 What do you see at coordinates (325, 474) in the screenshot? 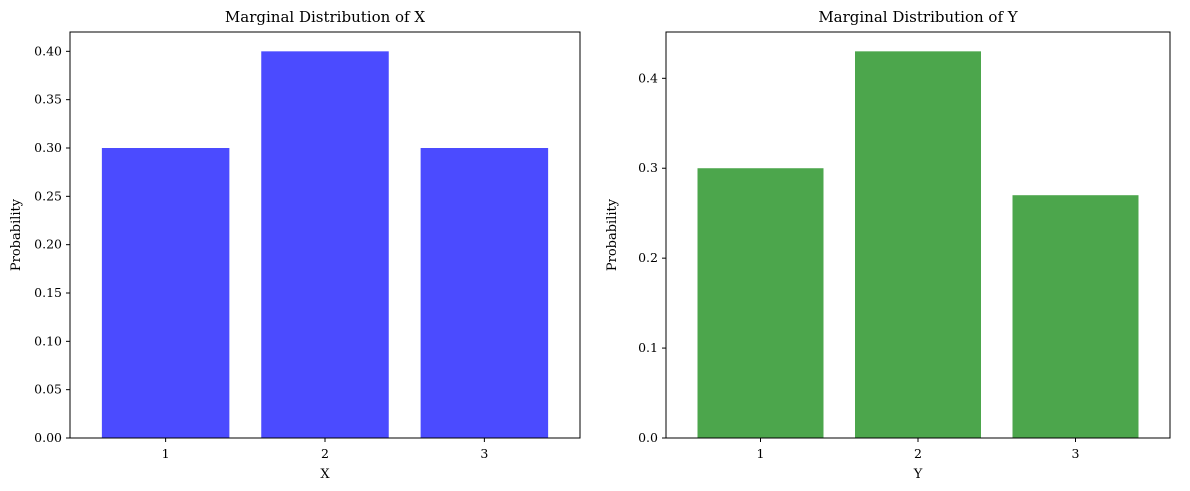
I see `chart-x-xlabel: X` at bounding box center [325, 474].